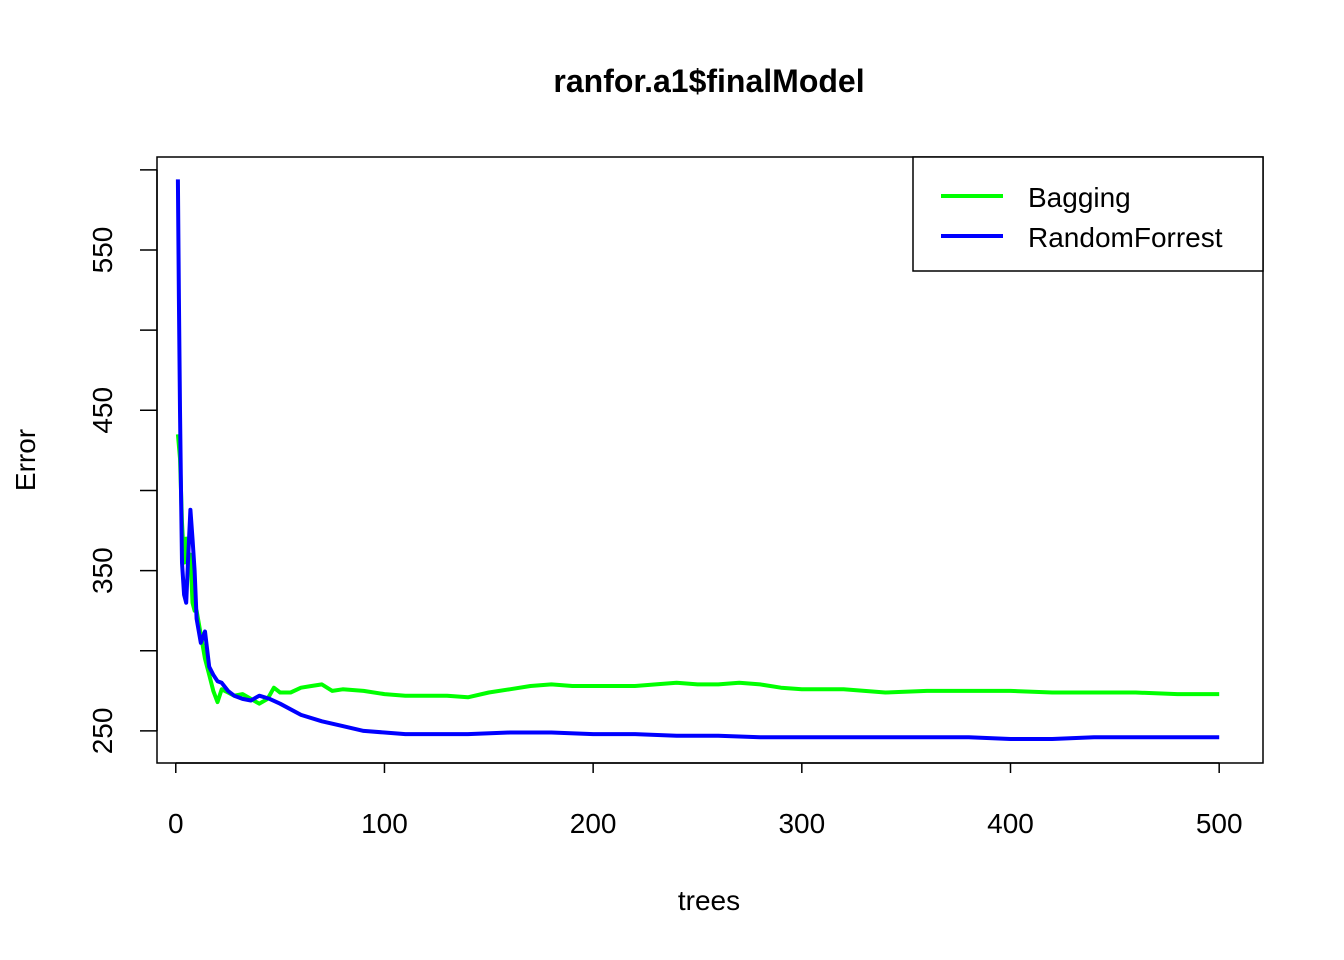 This screenshot has height=960, width=1344. Describe the element at coordinates (384, 823) in the screenshot. I see `x-tick-label: 100` at that location.